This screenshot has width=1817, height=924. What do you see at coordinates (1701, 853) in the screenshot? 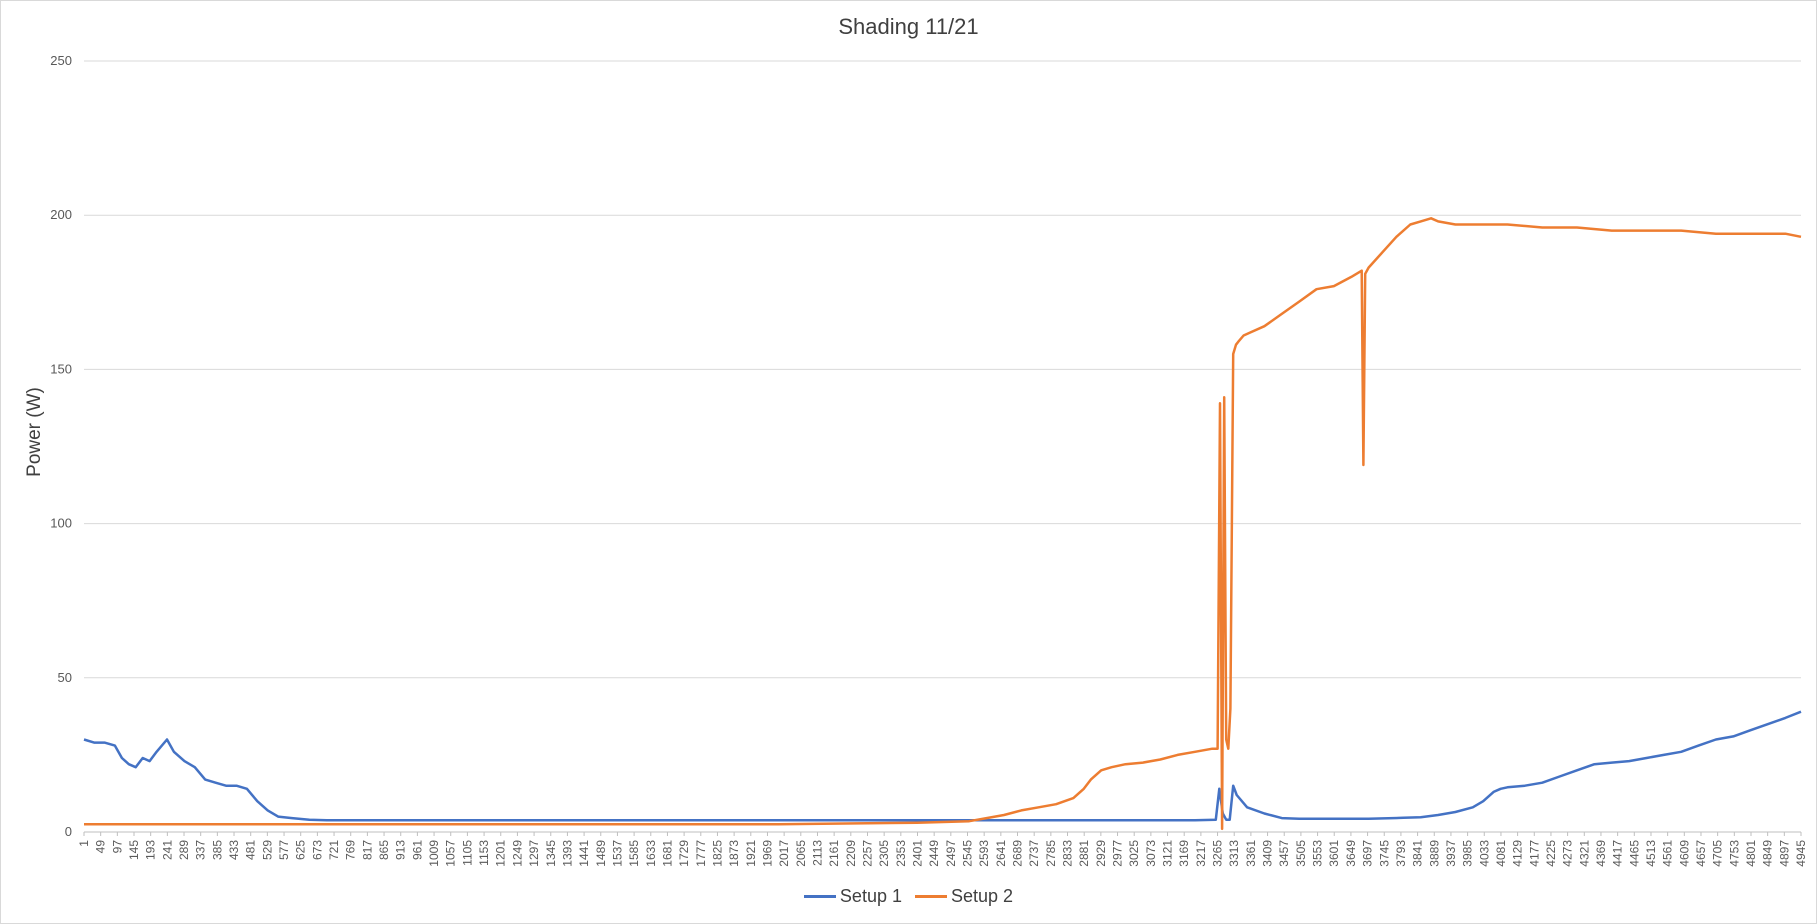
I see `x-tick-label: 4657` at bounding box center [1701, 853].